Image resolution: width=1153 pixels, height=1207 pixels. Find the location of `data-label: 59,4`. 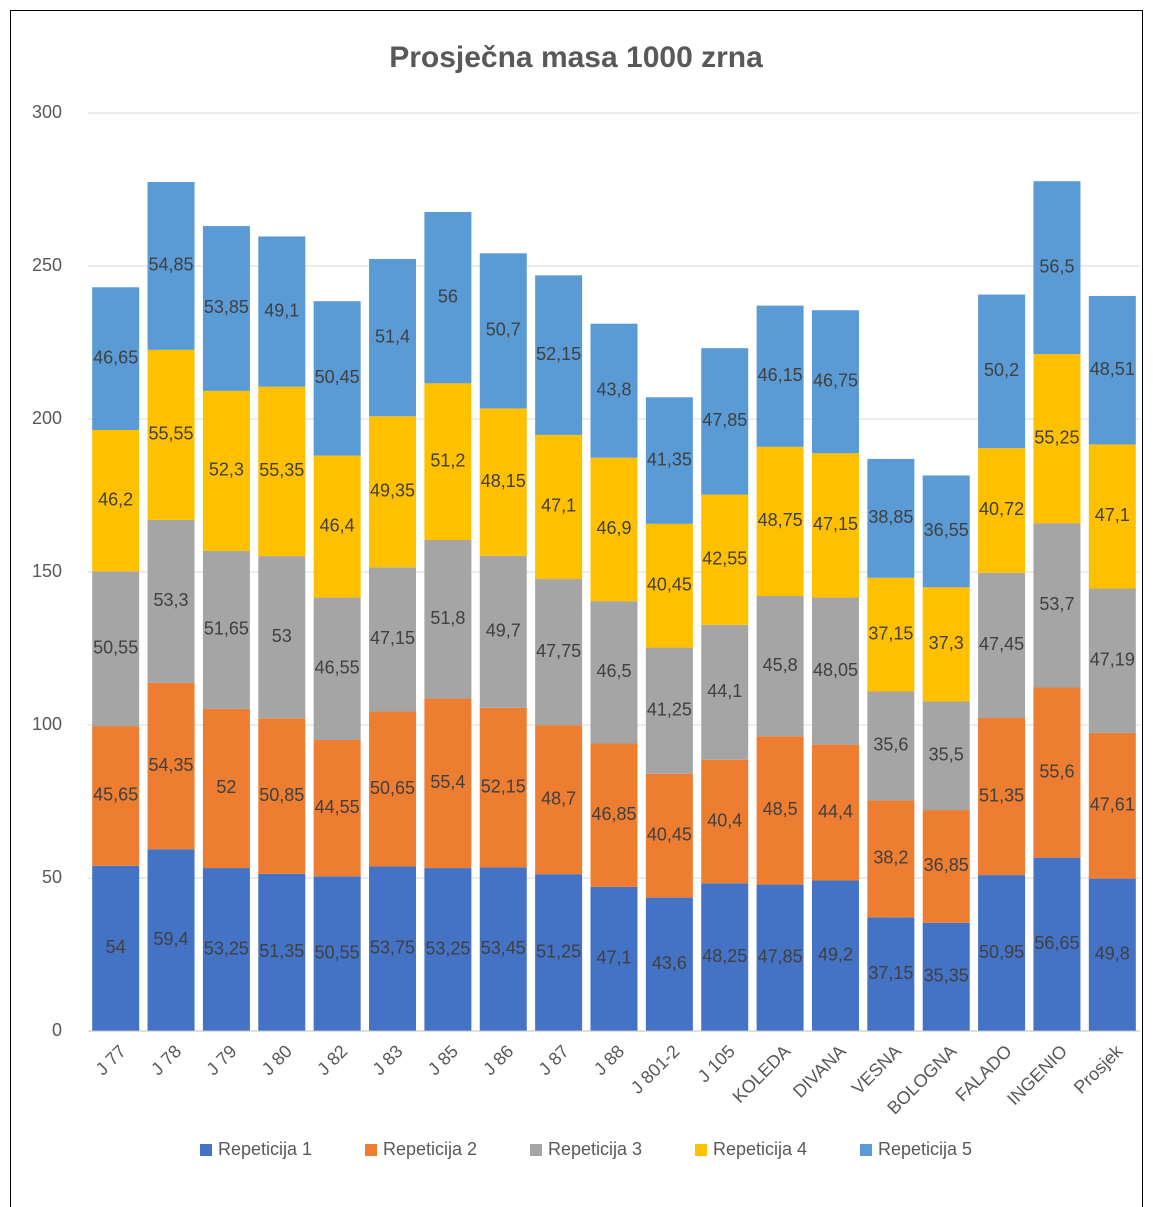

data-label: 59,4 is located at coordinates (171, 939).